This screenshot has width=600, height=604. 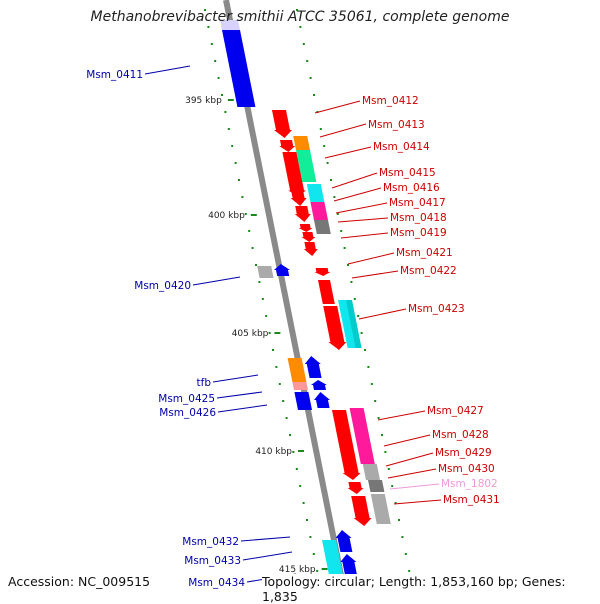 What do you see at coordinates (303, 401) in the screenshot?
I see `gene-msm0426-segment` at bounding box center [303, 401].